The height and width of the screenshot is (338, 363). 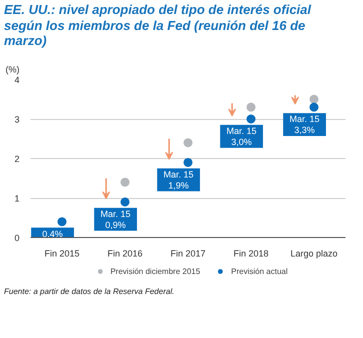 I want to click on y-tick-label: 1, so click(x=17, y=199).